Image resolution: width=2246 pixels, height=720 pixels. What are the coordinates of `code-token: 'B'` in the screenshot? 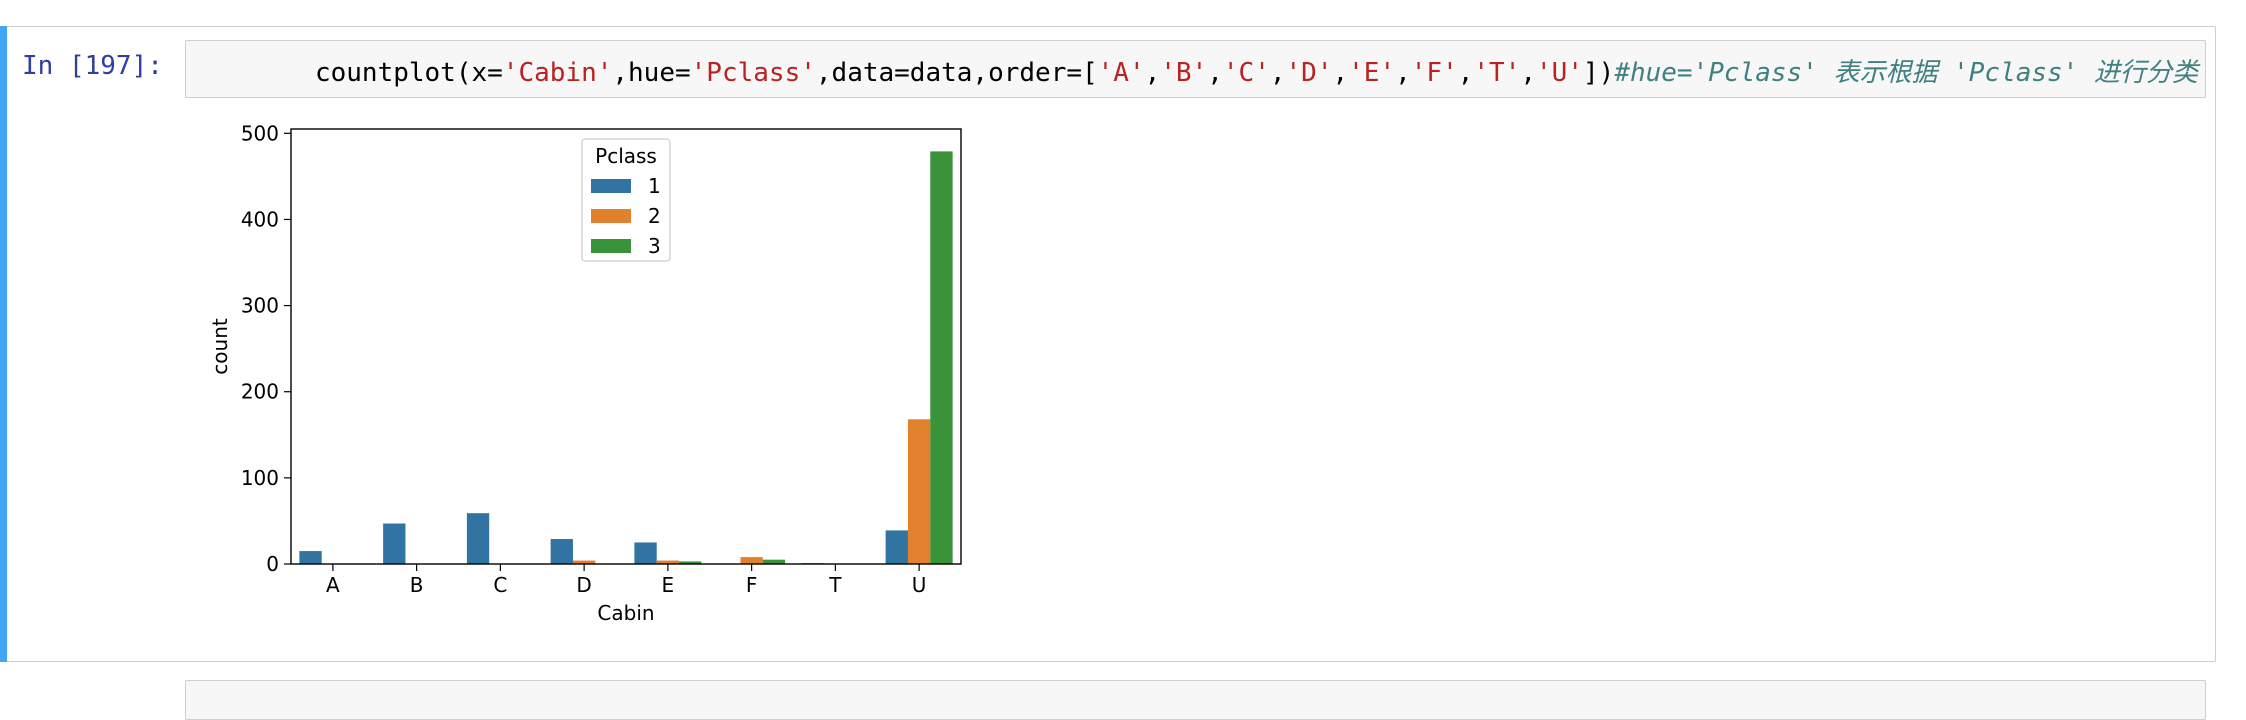 It's located at (1184, 73).